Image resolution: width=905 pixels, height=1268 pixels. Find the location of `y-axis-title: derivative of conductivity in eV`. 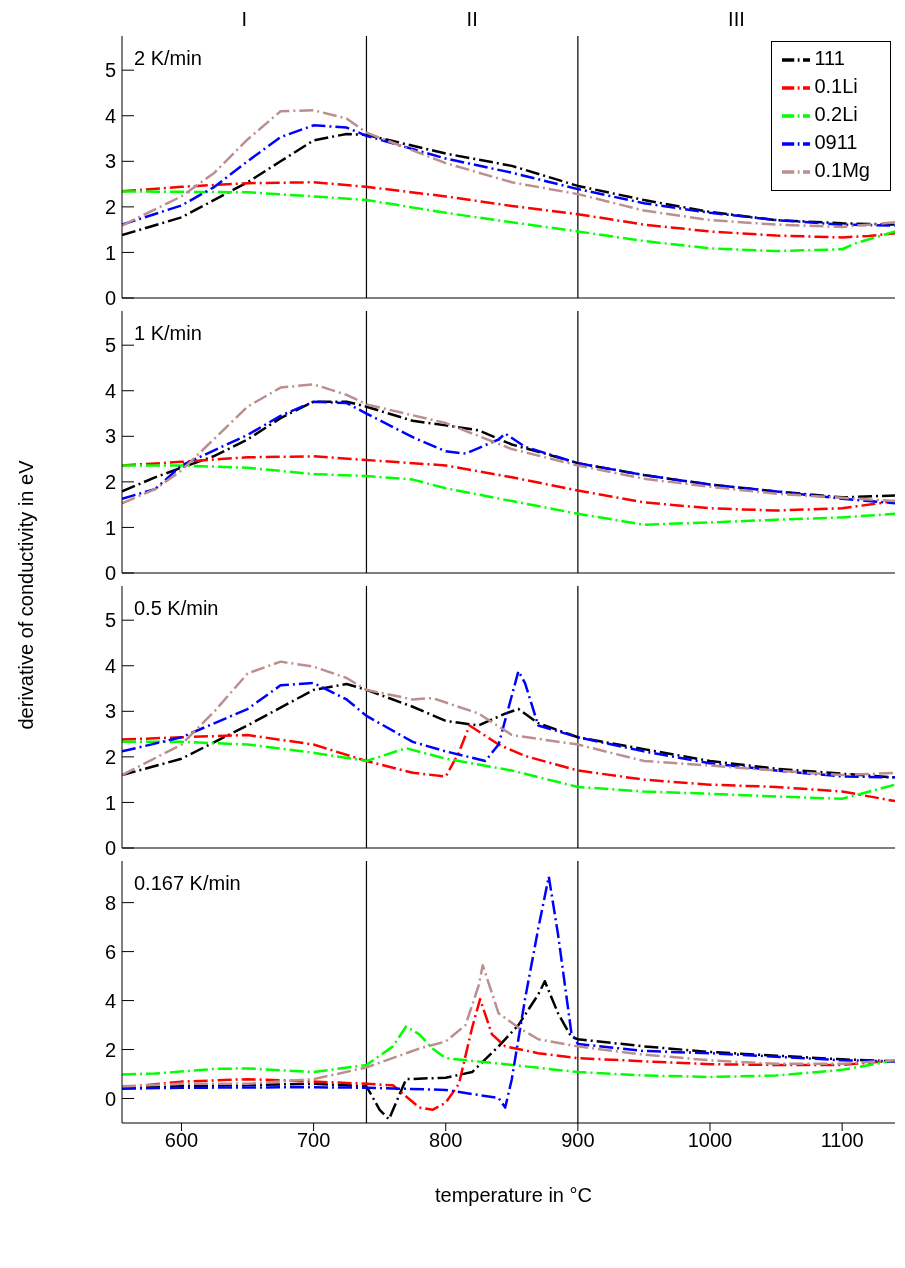

y-axis-title: derivative of conductivity in eV is located at coordinates (26, 595).